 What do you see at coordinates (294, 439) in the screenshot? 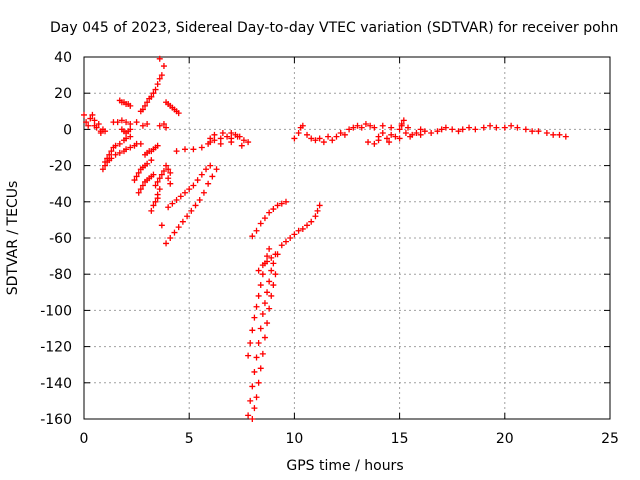
I see `x-tick-label: 10` at bounding box center [294, 439].